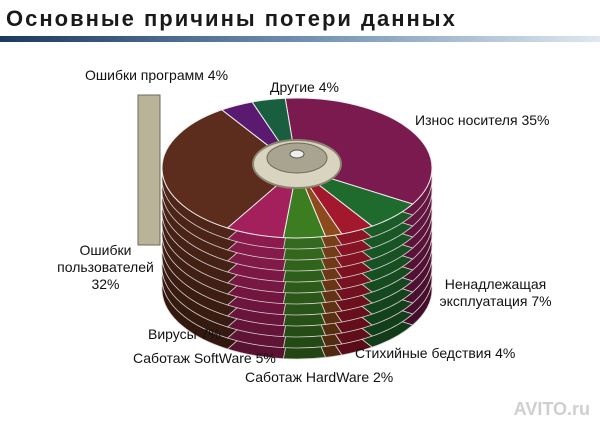 Image resolution: width=600 pixels, height=426 pixels. I want to click on watermark: AVITO.ru, so click(551, 409).